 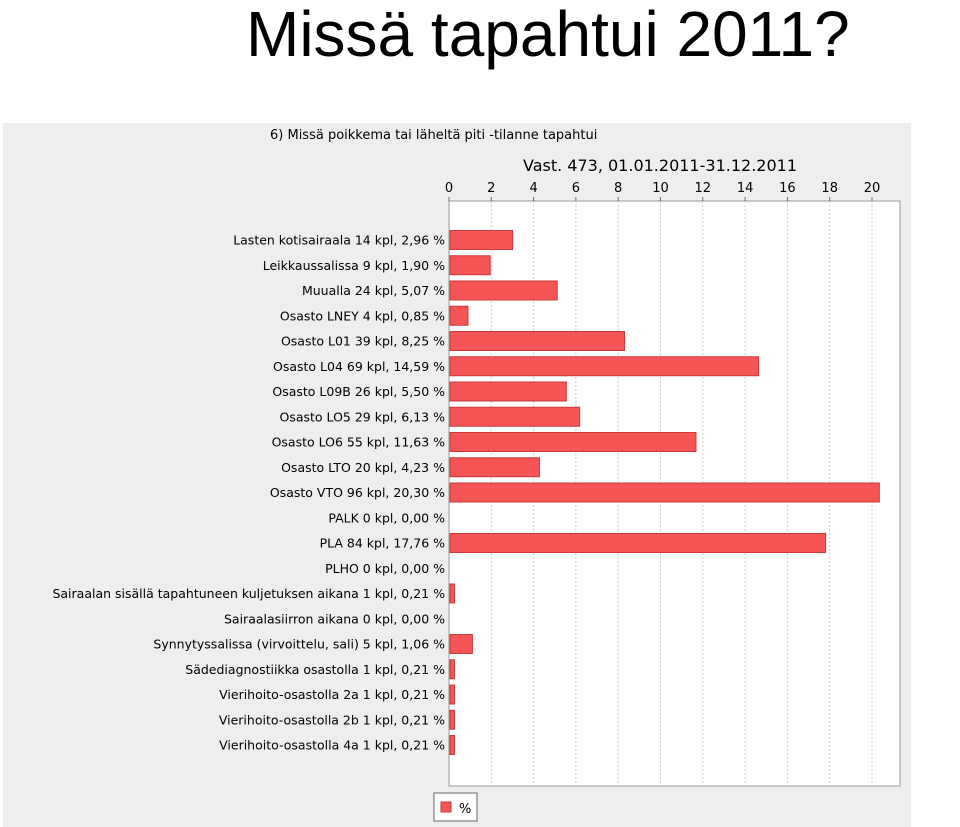 What do you see at coordinates (491, 188) in the screenshot?
I see `x-tick-label: 2` at bounding box center [491, 188].